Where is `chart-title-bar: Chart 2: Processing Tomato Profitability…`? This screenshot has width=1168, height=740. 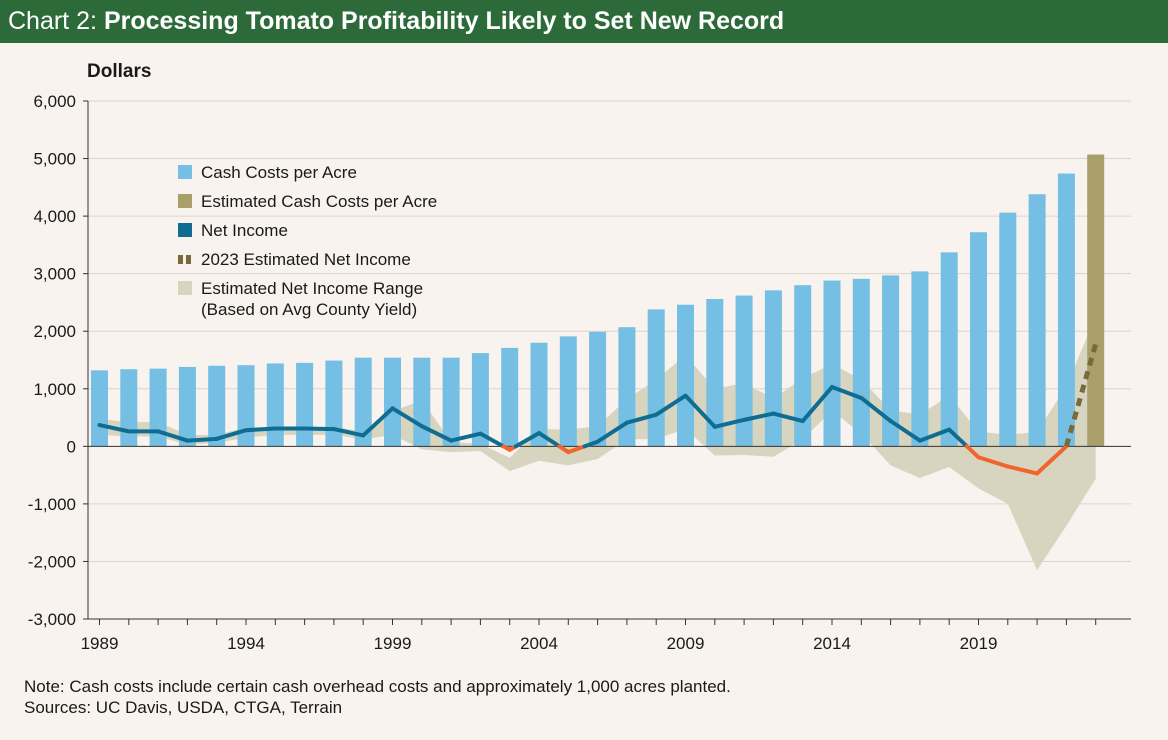 chart-title-bar: Chart 2: Processing Tomato Profitability… is located at coordinates (584, 21).